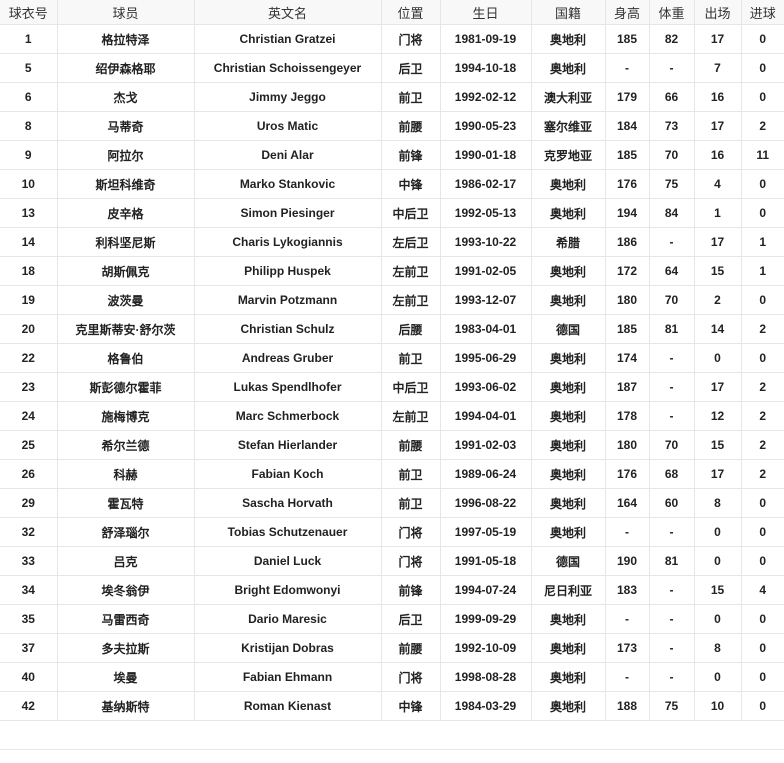 Image resolution: width=784 pixels, height=763 pixels. Describe the element at coordinates (287, 706) in the screenshot. I see `cell-english-name: Roman Kienast` at that location.